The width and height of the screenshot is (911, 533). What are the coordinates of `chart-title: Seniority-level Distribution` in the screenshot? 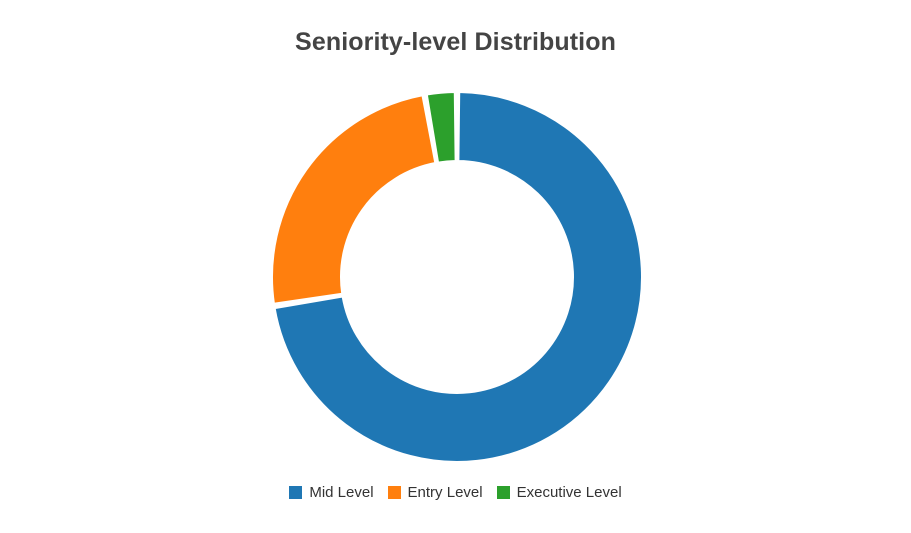 It's located at (455, 42).